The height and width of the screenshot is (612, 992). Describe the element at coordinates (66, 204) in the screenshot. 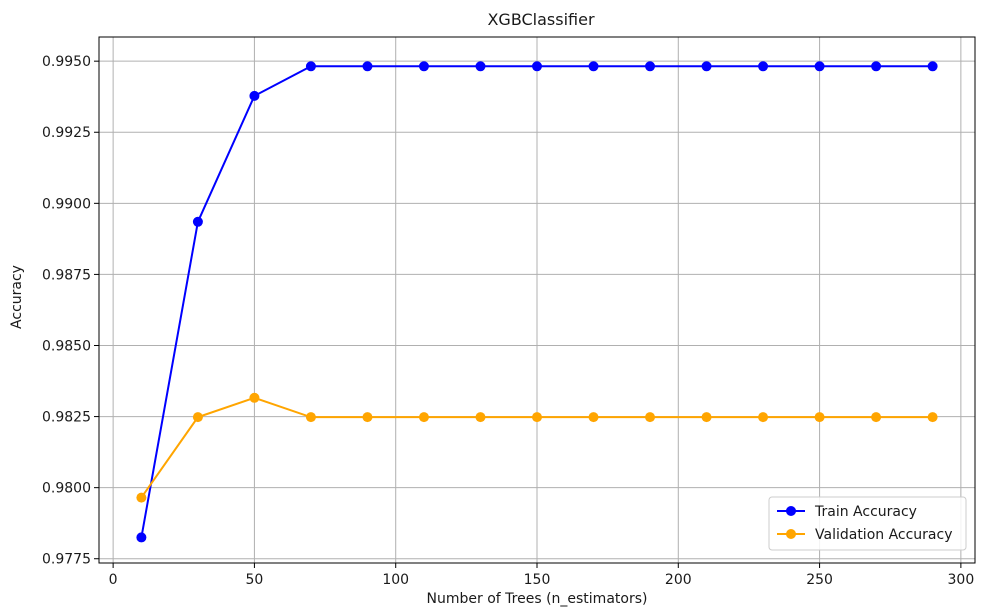

I see `y-tick-label: 0.9900` at that location.